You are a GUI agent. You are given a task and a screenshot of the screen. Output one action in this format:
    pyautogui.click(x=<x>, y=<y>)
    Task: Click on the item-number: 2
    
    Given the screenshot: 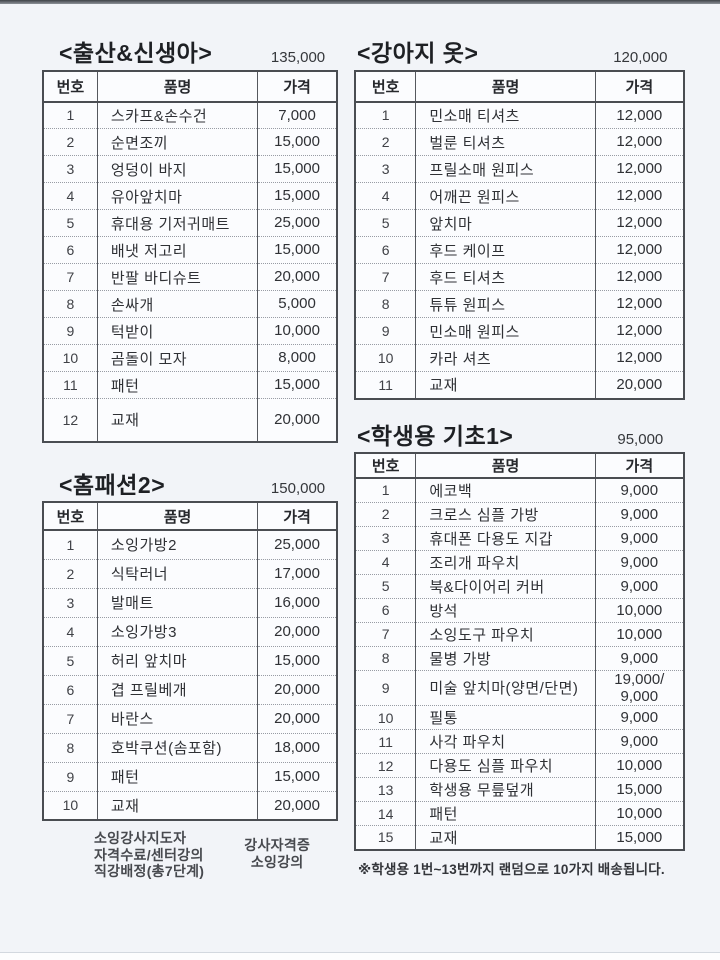 What is the action you would take?
    pyautogui.click(x=385, y=142)
    